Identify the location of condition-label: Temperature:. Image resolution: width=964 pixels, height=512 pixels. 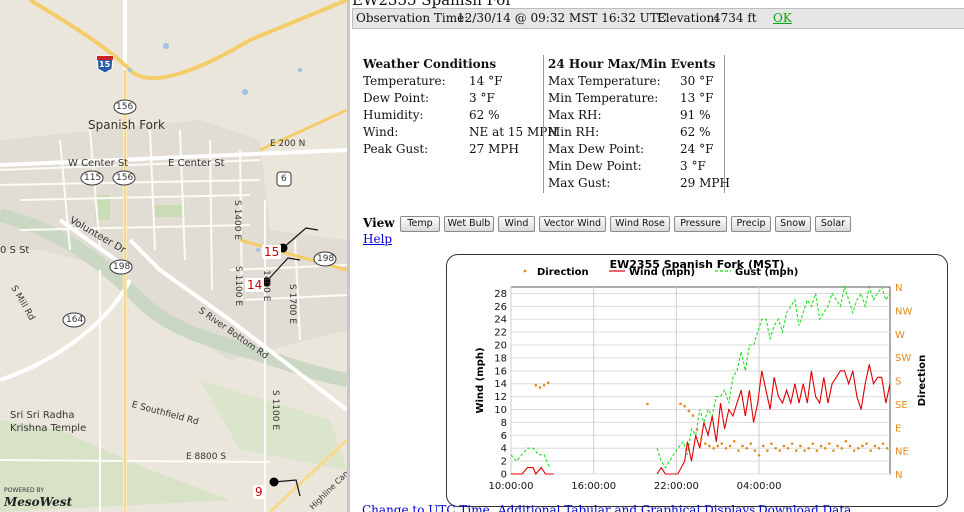
(404, 81).